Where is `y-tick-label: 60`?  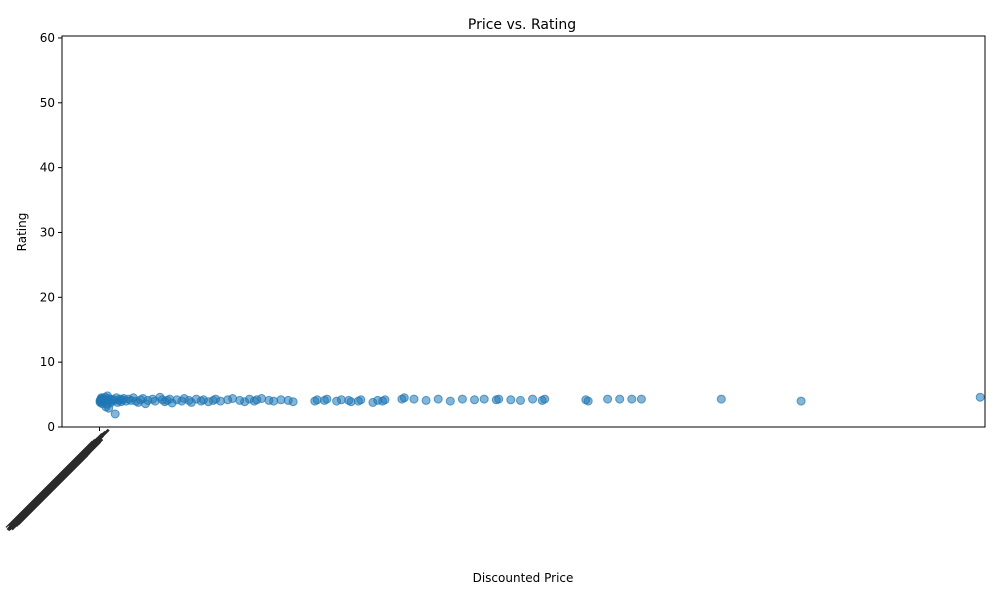
y-tick-label: 60 is located at coordinates (47, 38).